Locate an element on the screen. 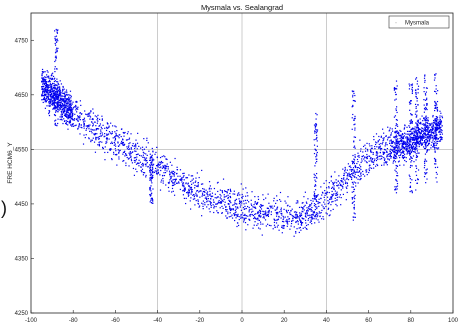  y-axis-label: FRE HCM6_Y is located at coordinates (10, 163).